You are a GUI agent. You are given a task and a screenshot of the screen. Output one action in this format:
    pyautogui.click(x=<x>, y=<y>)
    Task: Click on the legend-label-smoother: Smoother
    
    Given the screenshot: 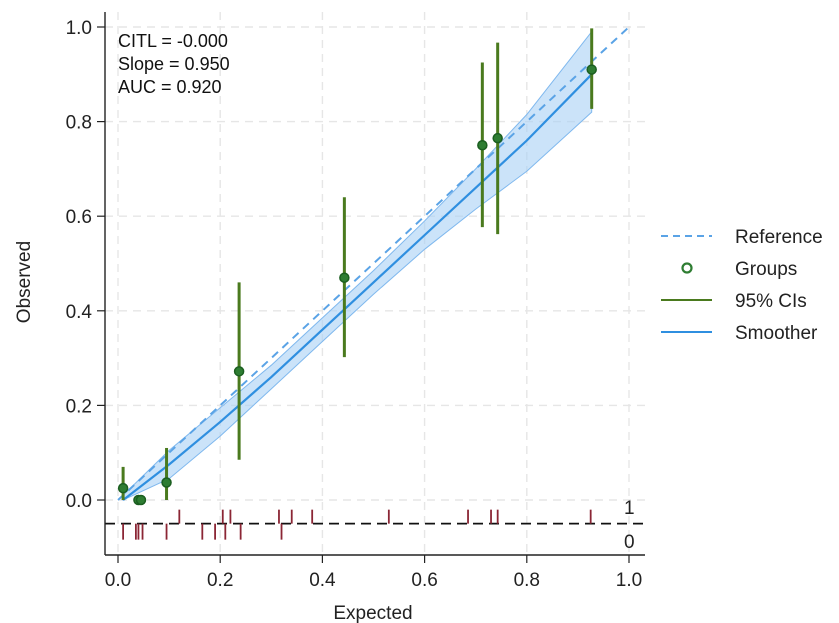 What is the action you would take?
    pyautogui.click(x=776, y=333)
    